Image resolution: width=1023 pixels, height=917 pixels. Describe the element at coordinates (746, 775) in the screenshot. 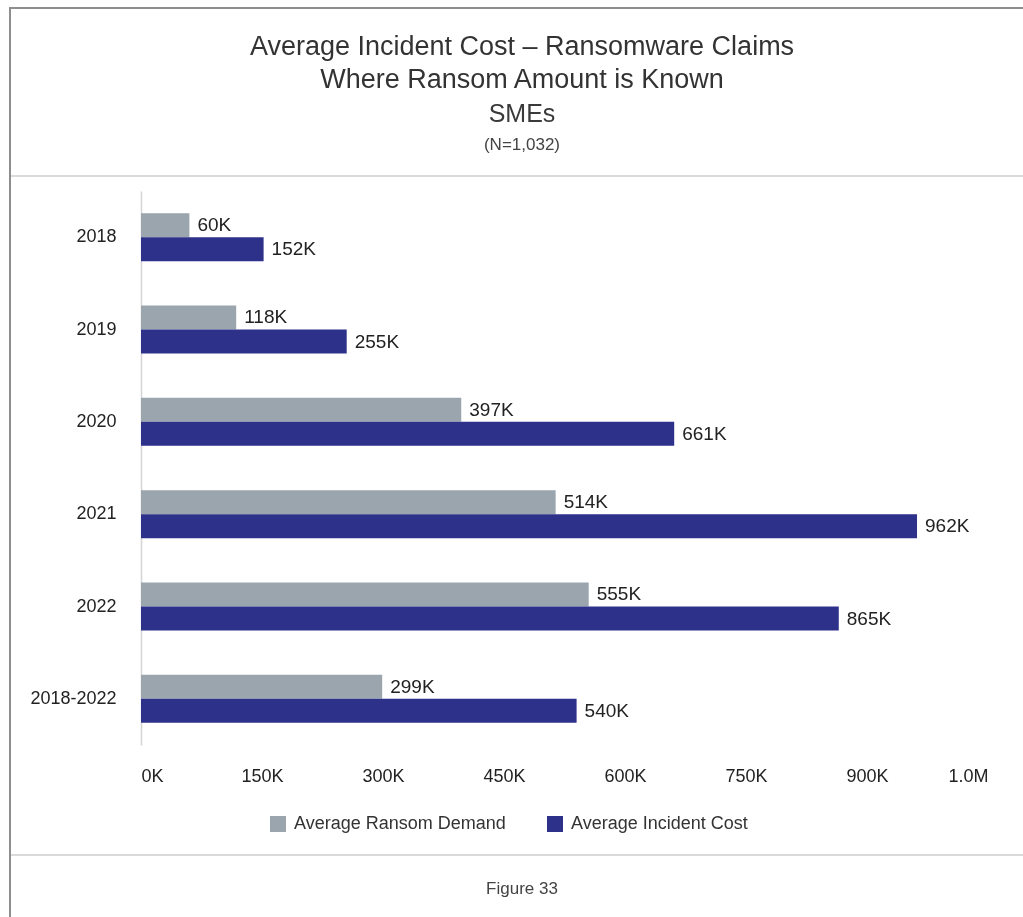

I see `x-tick-label: 750K` at that location.